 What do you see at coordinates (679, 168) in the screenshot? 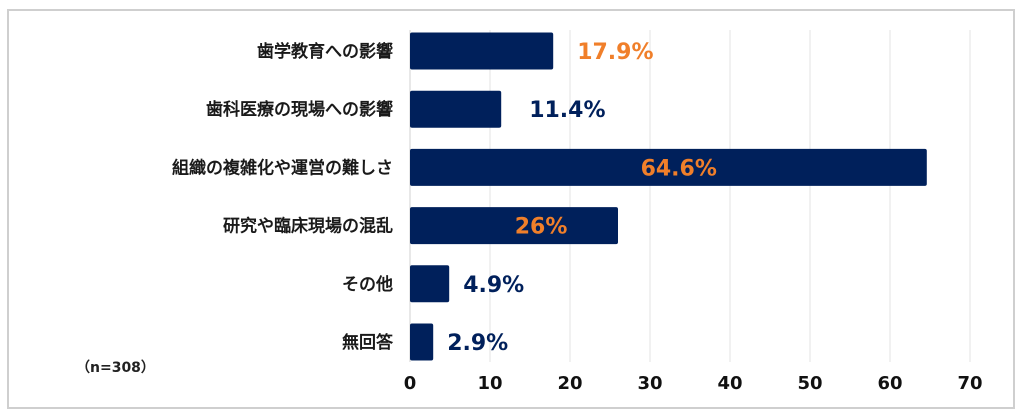
I see `data-label: 64.6%` at bounding box center [679, 168].